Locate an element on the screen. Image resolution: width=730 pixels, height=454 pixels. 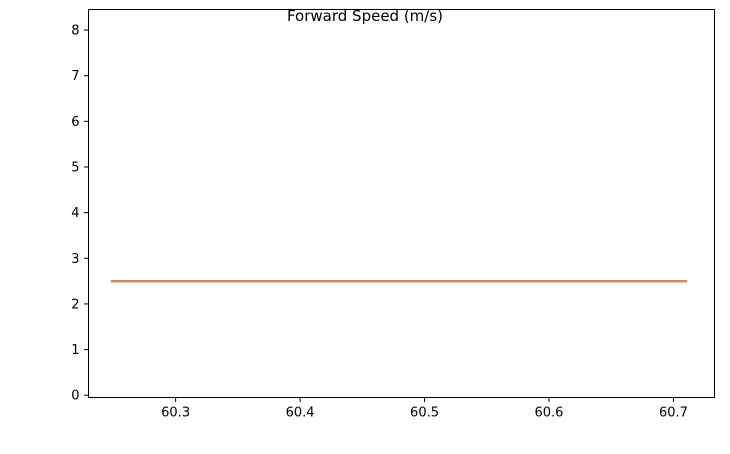
x-tick-label: 60.4 is located at coordinates (300, 413).